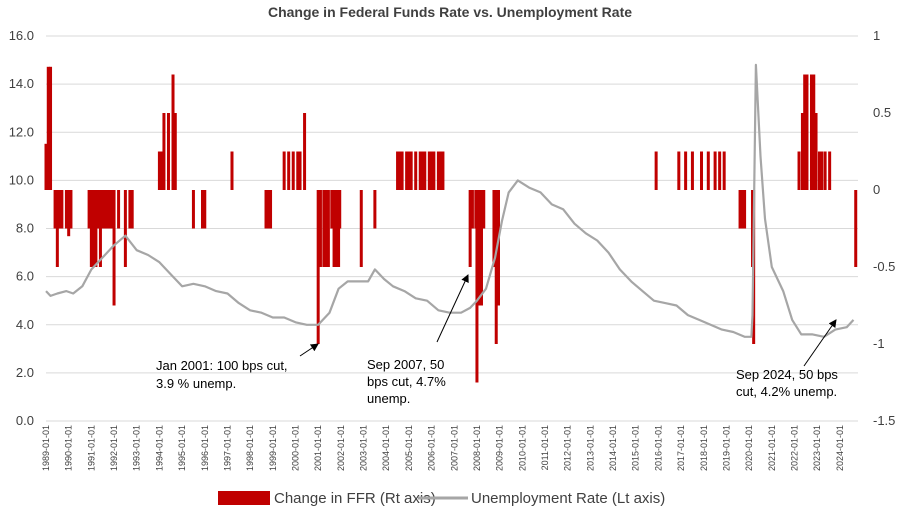 The height and width of the screenshot is (513, 900). I want to click on x-tick-label: 2009-01-01, so click(500, 448).